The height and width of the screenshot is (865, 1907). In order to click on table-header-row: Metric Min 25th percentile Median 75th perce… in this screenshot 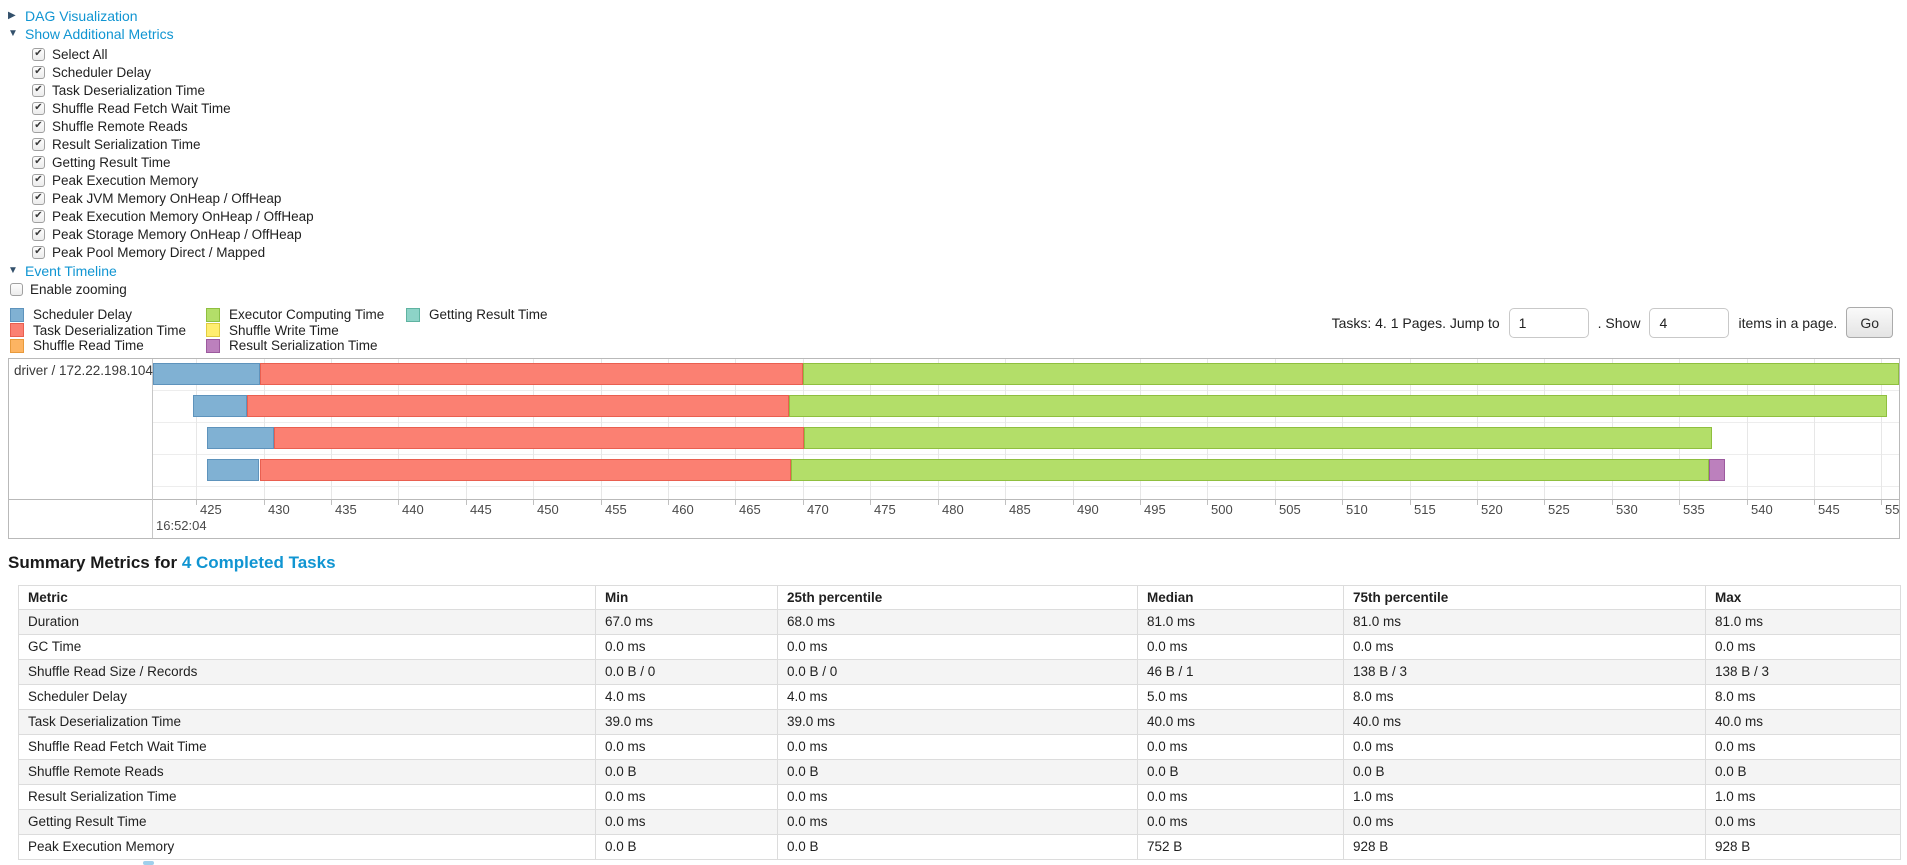, I will do `click(959, 597)`.